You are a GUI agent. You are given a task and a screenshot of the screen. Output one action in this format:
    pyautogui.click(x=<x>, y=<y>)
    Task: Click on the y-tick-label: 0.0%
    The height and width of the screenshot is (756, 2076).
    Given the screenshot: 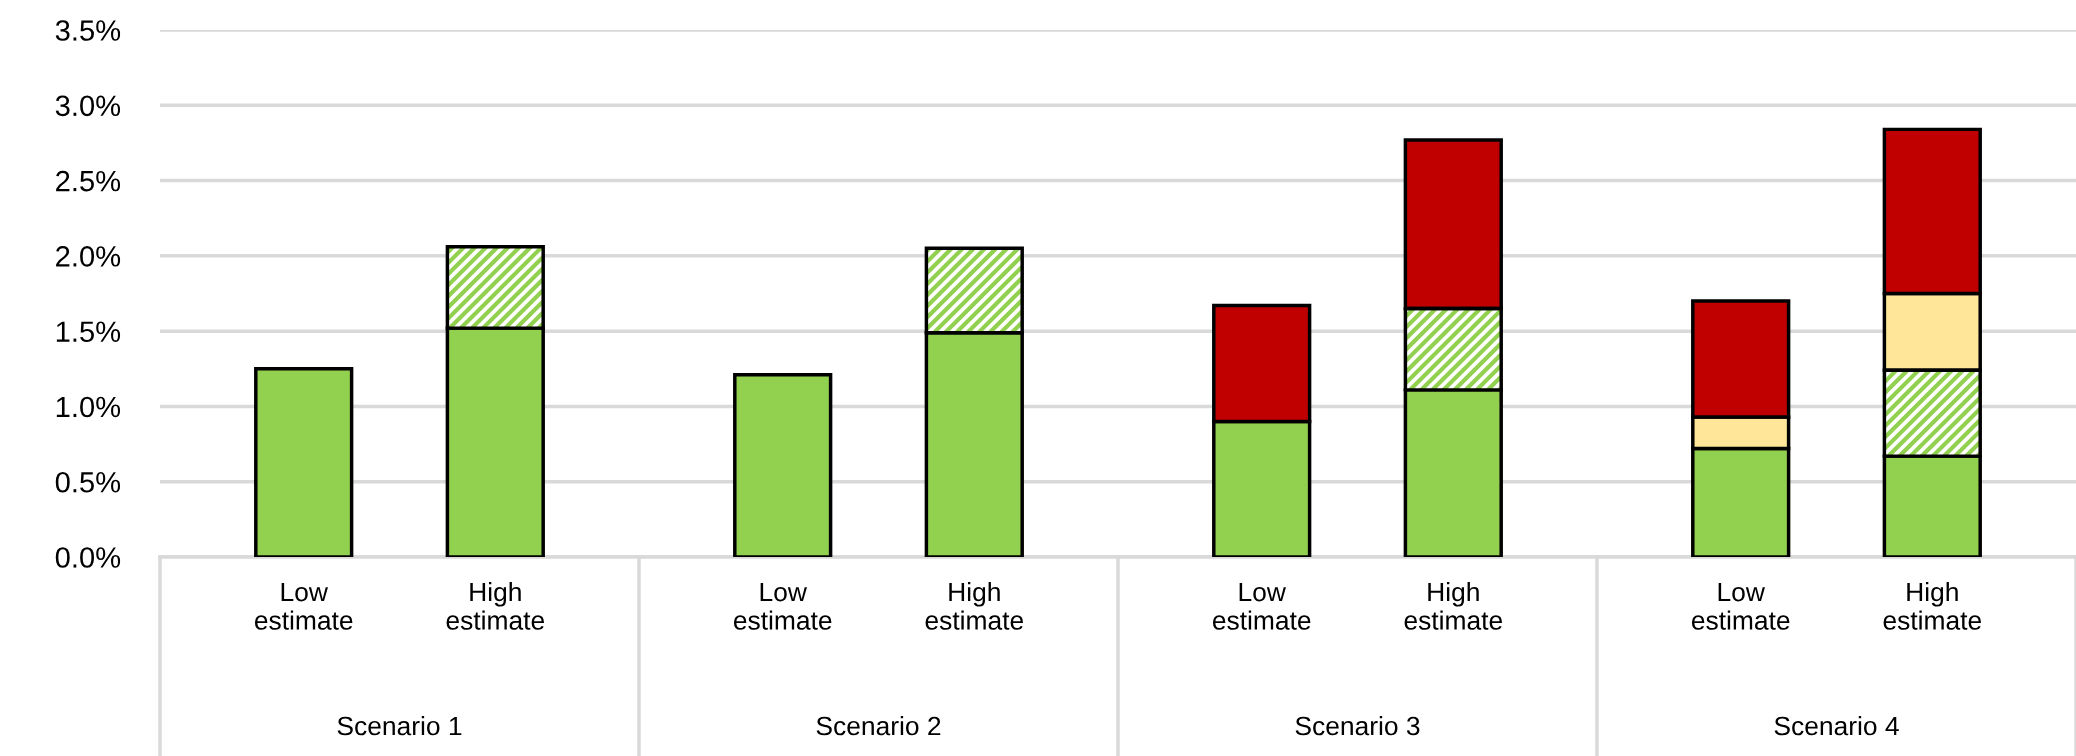 What is the action you would take?
    pyautogui.click(x=88, y=557)
    